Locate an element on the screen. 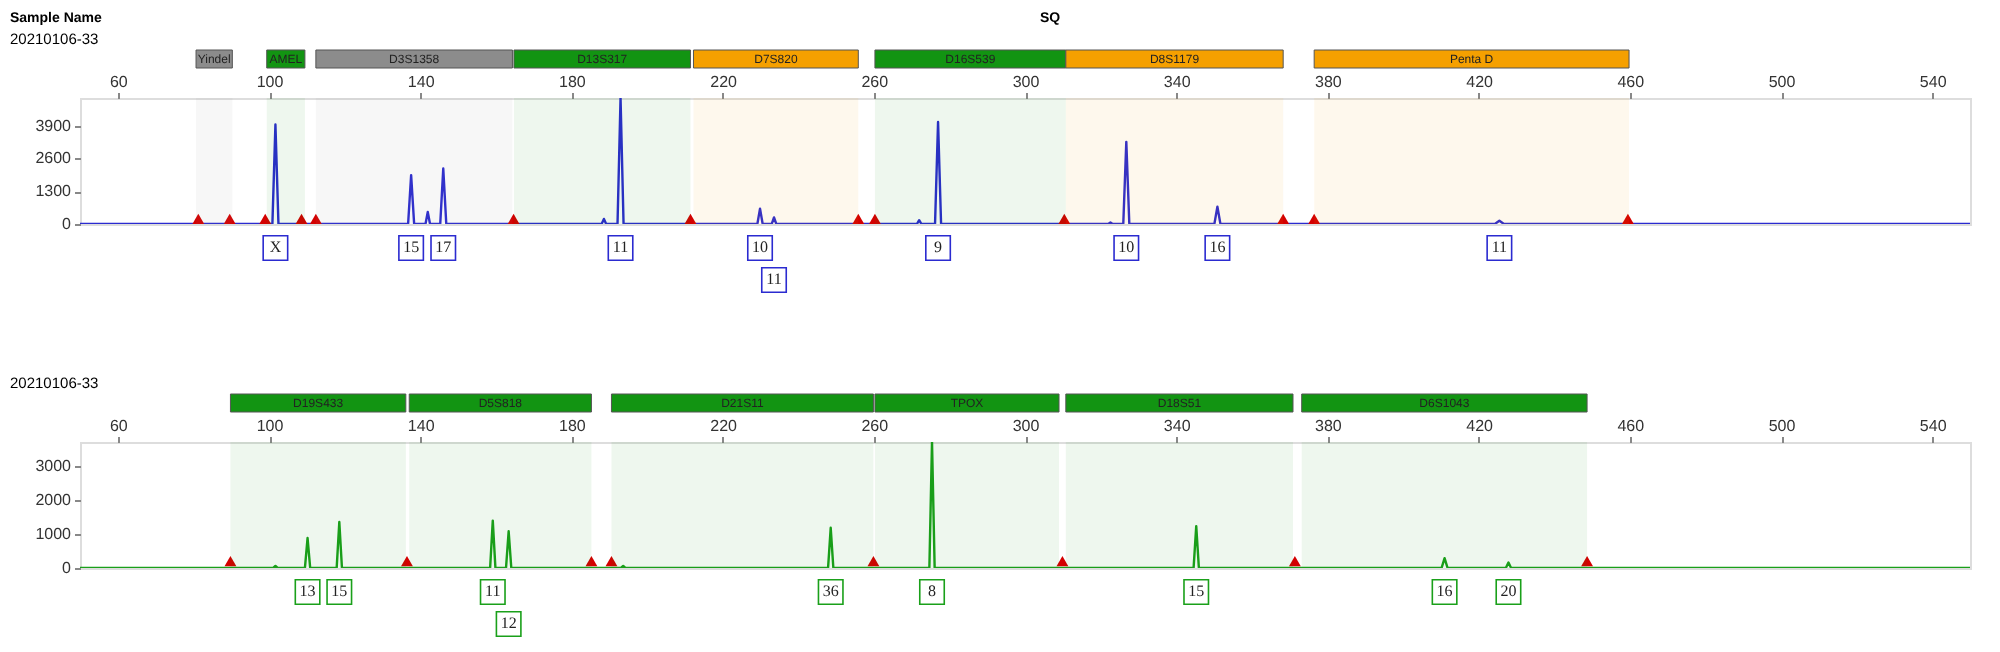  annotation: 36 is located at coordinates (830, 591).